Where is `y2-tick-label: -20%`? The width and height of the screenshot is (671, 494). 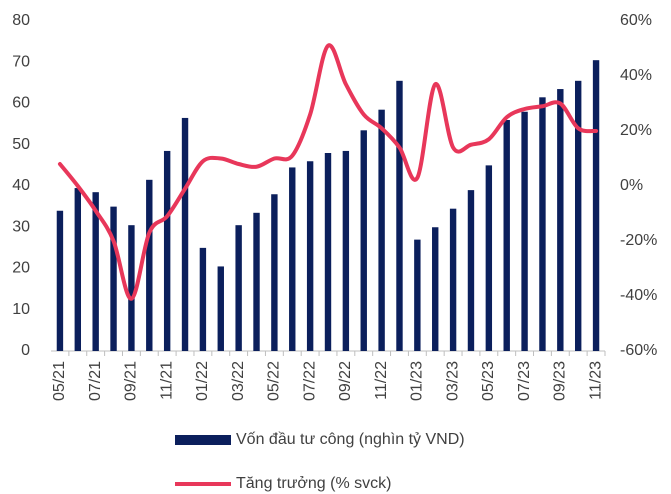 y2-tick-label: -20% is located at coordinates (638, 240).